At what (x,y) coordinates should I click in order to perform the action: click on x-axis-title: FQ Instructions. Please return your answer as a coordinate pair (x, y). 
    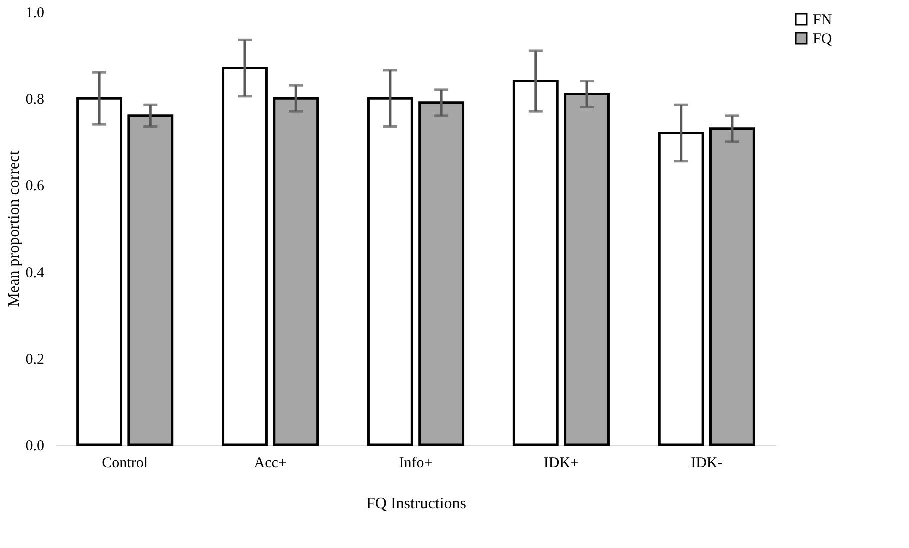
    Looking at the image, I should click on (416, 504).